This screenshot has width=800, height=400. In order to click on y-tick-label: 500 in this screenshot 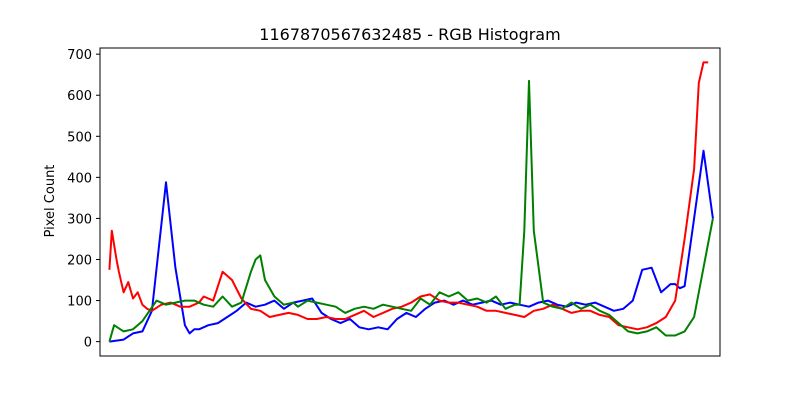, I will do `click(79, 137)`.